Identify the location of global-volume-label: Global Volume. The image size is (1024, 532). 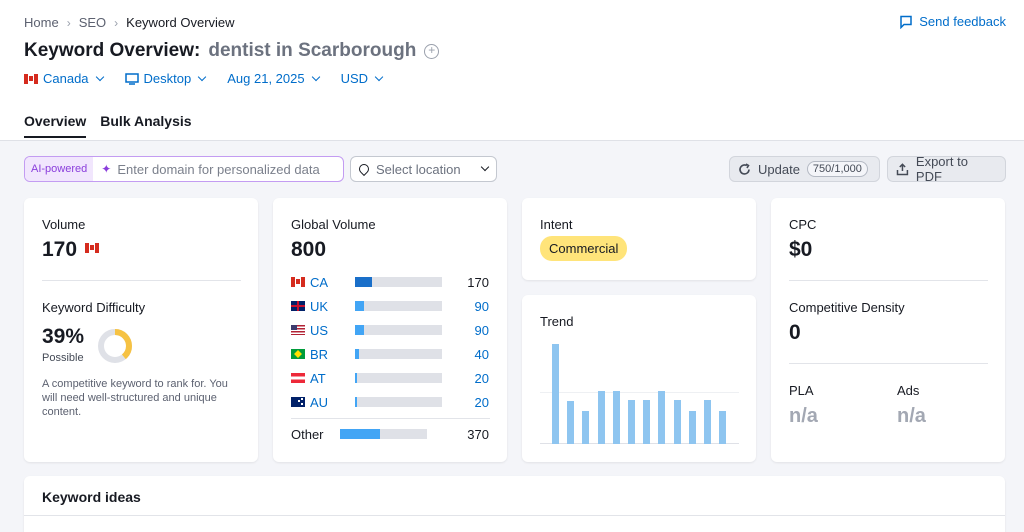
(333, 224).